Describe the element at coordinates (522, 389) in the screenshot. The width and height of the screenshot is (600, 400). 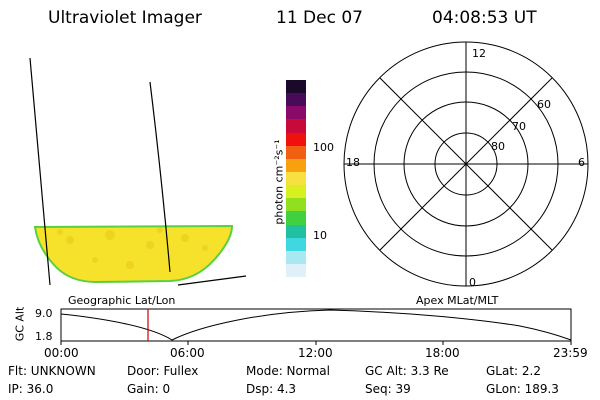
I see `info-glon: GLon: 189.3` at that location.